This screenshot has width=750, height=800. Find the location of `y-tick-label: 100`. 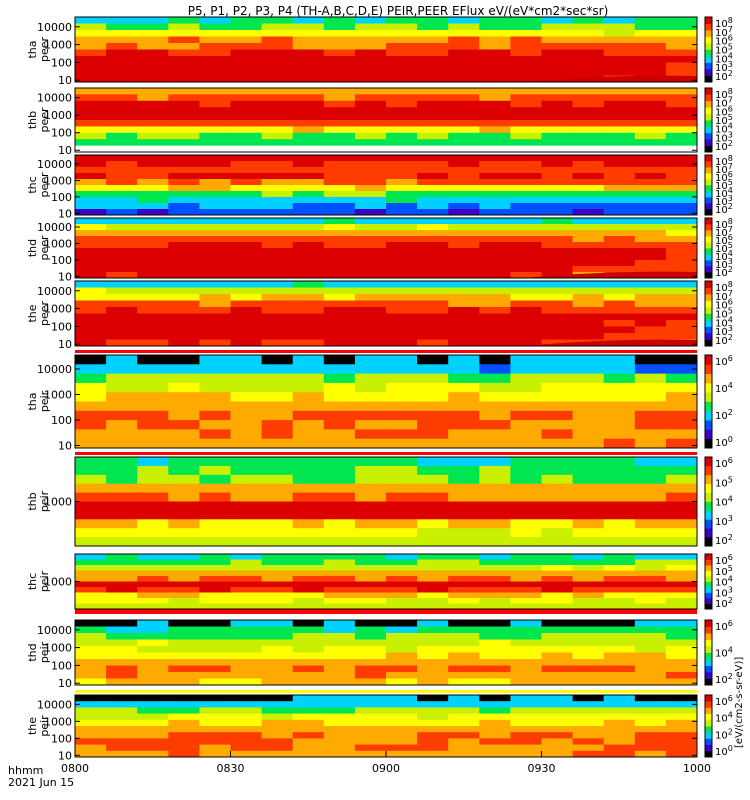

y-tick-label: 100 is located at coordinates (61, 62).